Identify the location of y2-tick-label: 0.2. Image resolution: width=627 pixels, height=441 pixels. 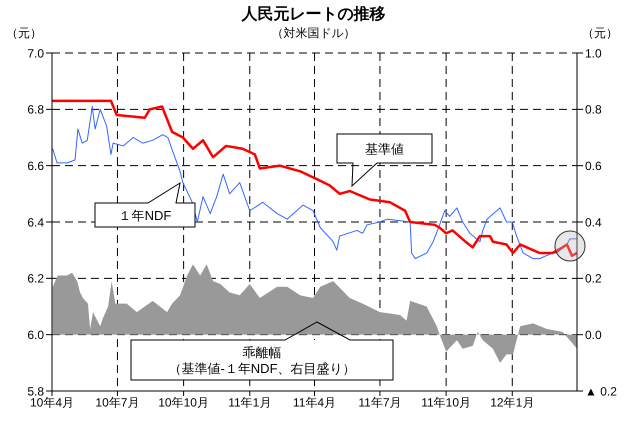
(593, 279).